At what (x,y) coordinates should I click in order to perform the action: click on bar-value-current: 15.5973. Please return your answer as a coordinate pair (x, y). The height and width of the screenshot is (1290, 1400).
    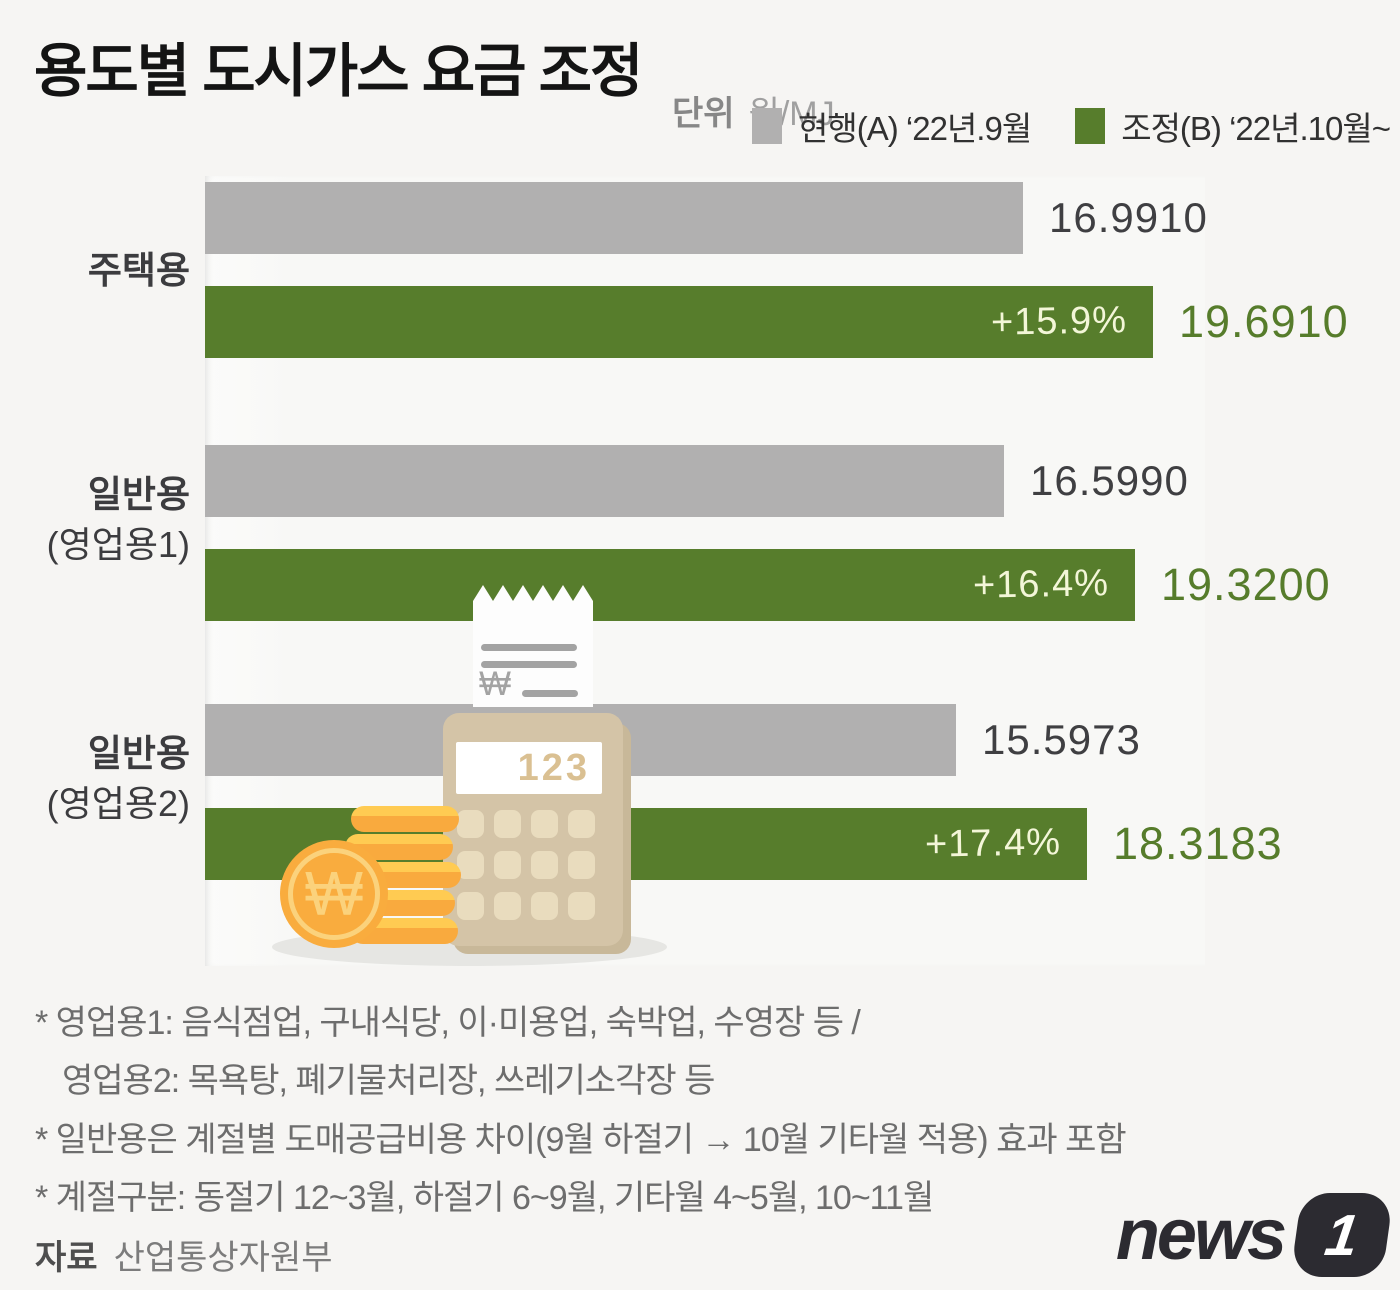
    Looking at the image, I should click on (1061, 739).